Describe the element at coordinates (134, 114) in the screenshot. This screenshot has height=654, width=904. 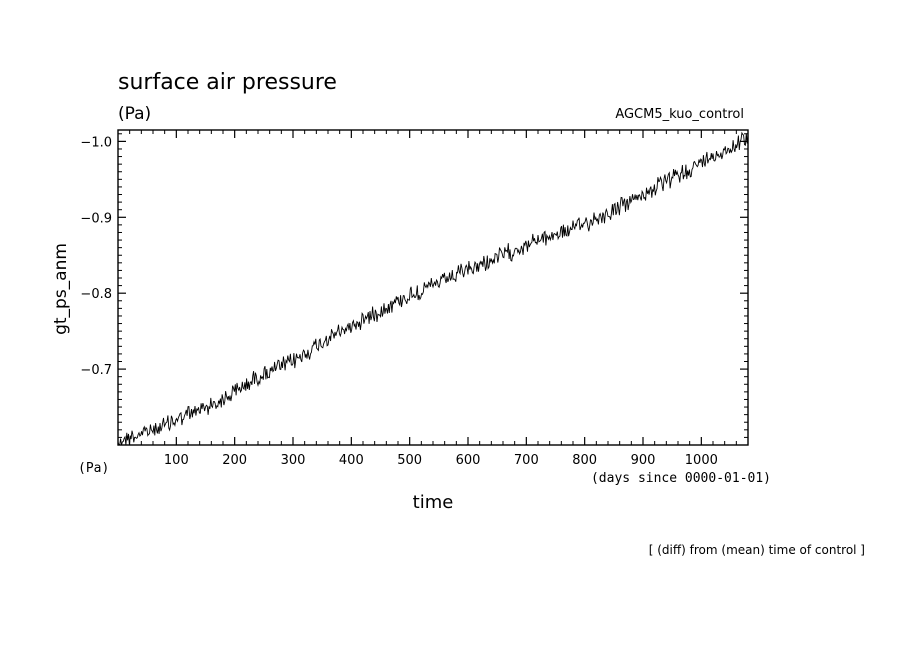
I see `title-units: (Pa)` at that location.